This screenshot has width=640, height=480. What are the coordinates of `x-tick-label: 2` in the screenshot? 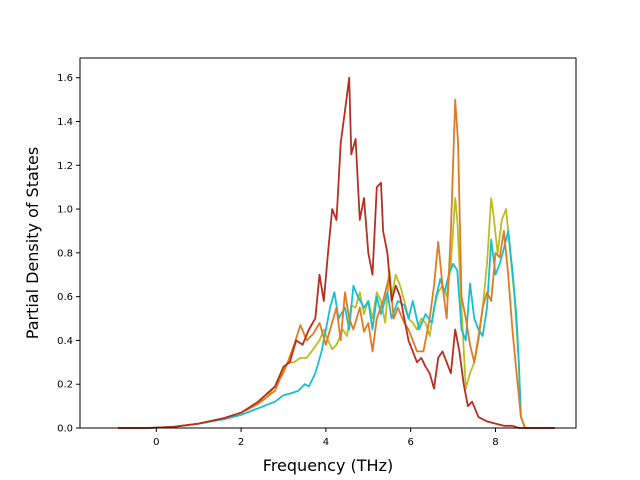 It's located at (241, 442).